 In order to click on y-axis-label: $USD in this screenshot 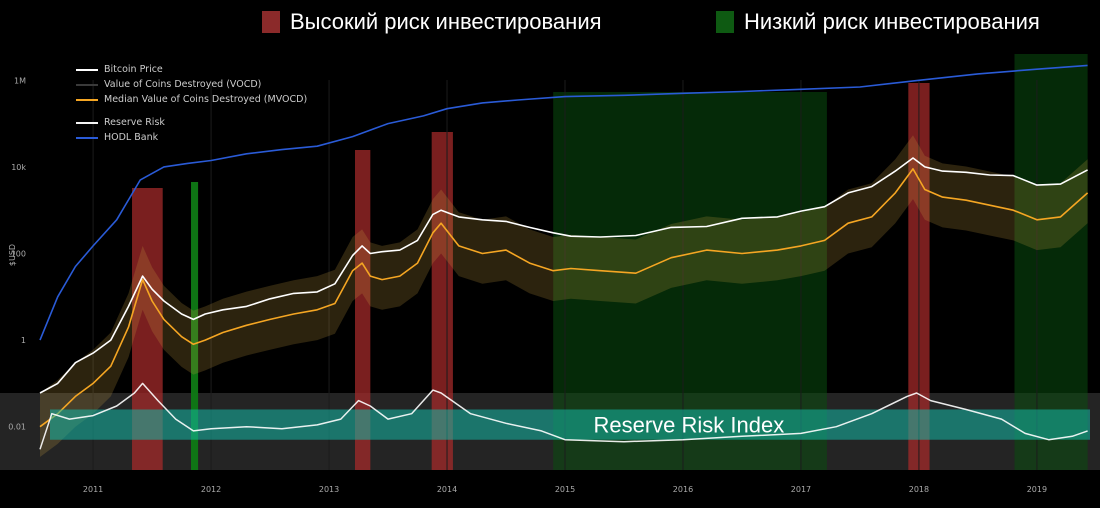, I will do `click(12, 255)`.